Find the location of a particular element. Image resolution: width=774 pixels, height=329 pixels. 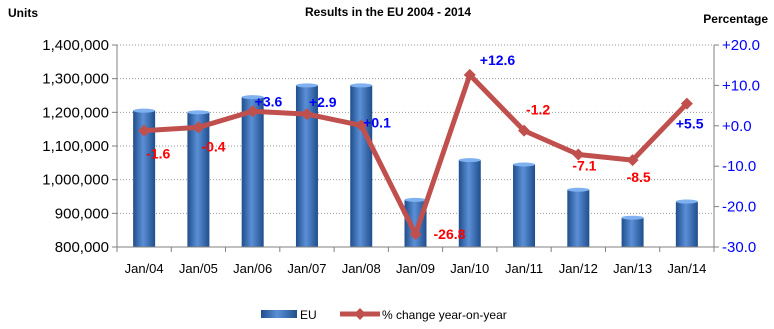

x-tick-label: Jan/10 is located at coordinates (469, 268).